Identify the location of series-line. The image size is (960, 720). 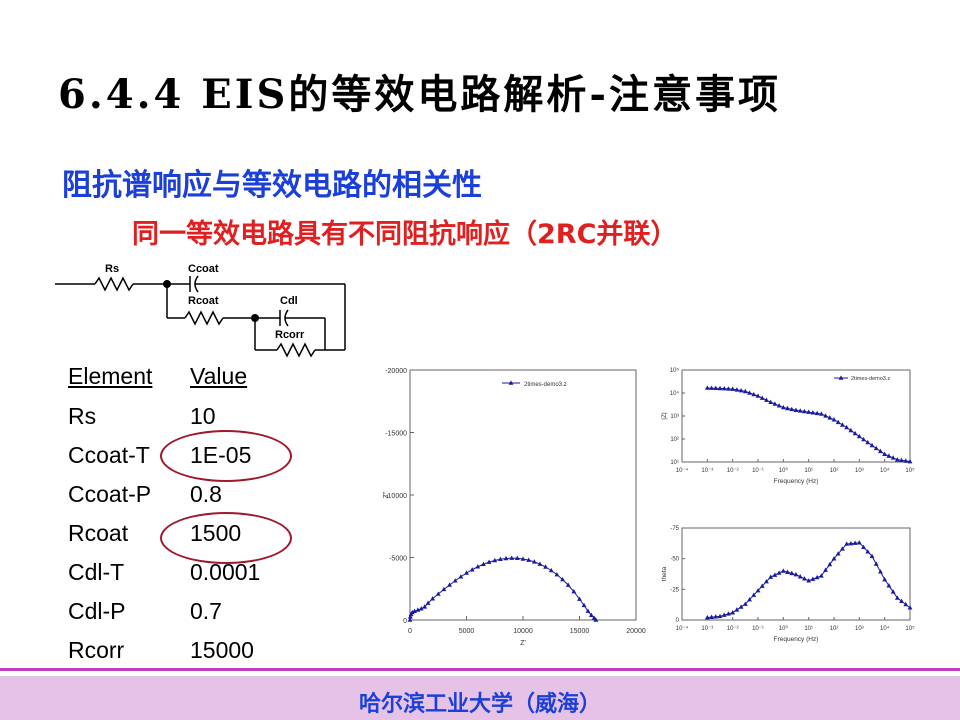
(503, 589).